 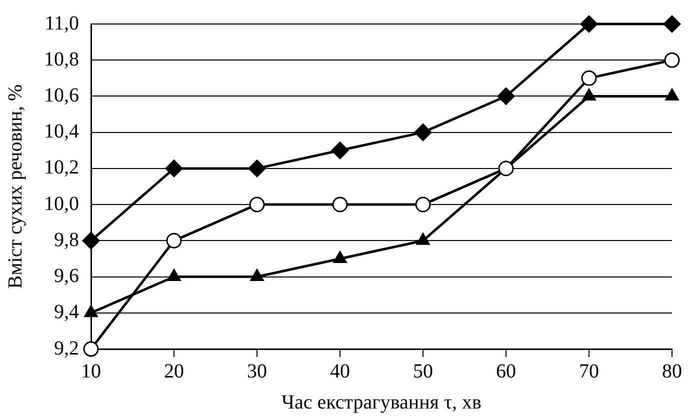 I want to click on x-tick-label: 40, so click(x=340, y=371).